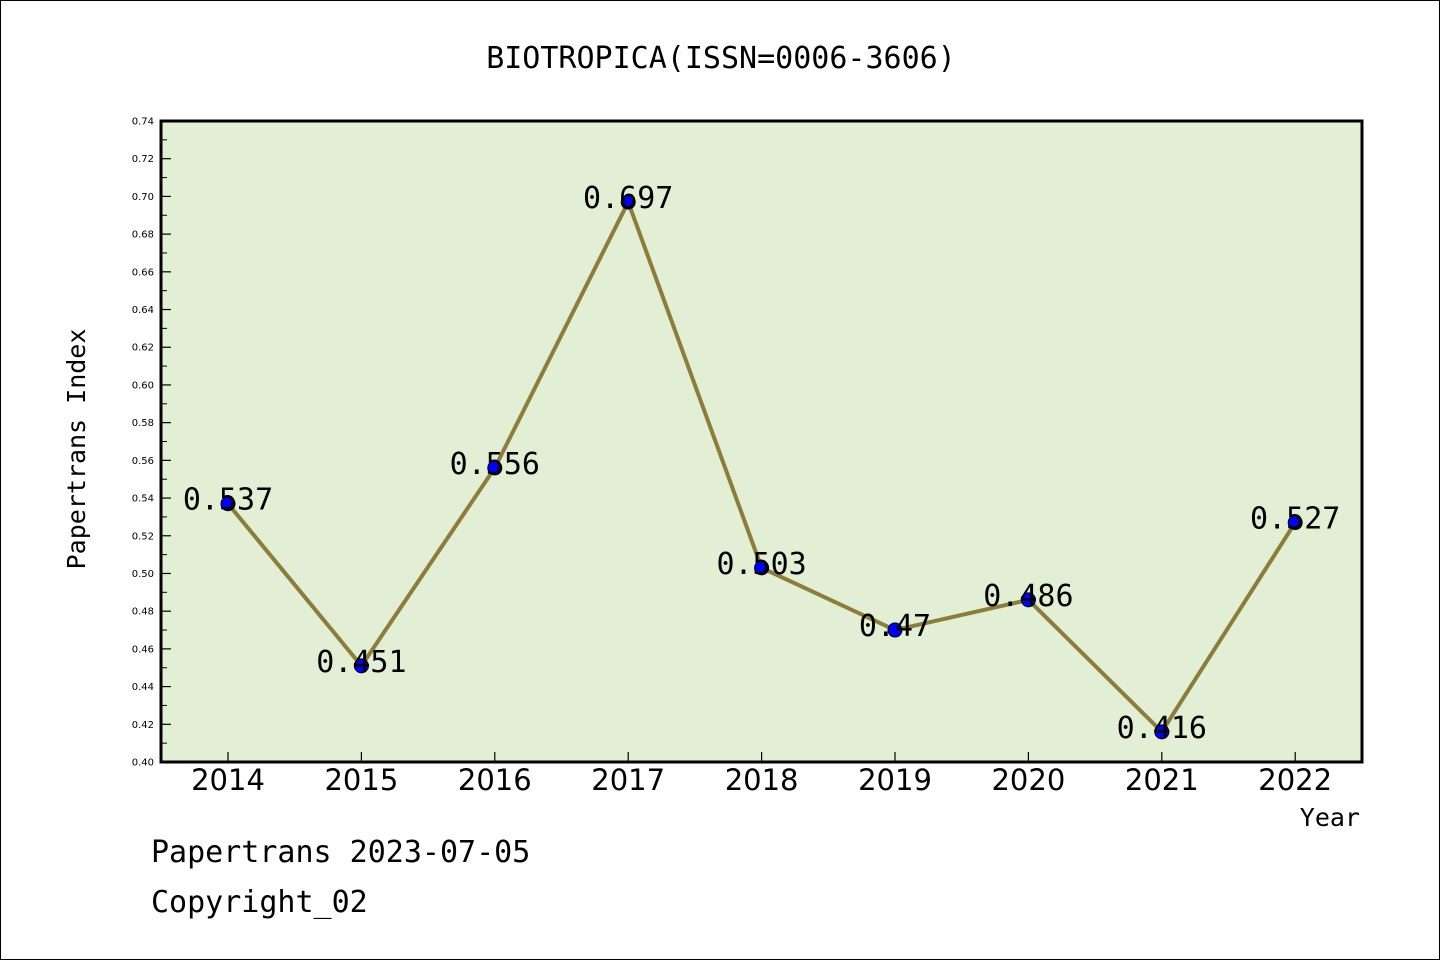 The image size is (1440, 960). Describe the element at coordinates (1295, 780) in the screenshot. I see `x-tick-label: 2022` at that location.